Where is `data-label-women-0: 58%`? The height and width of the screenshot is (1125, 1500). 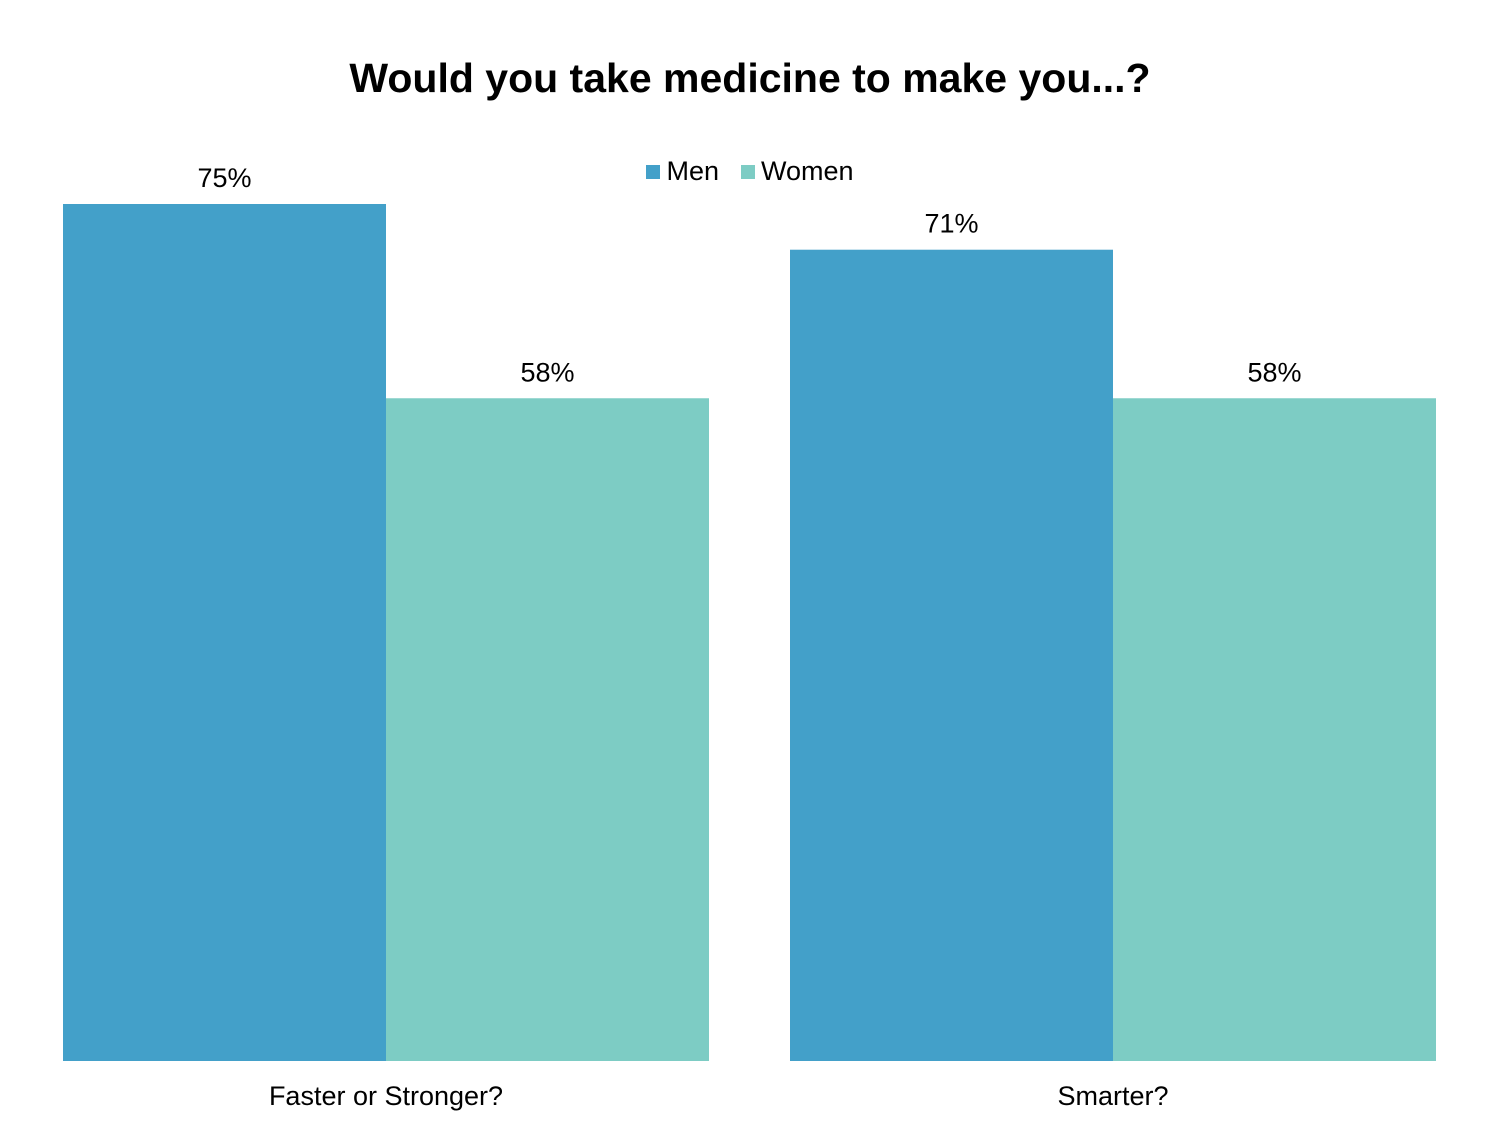 data-label-women-0: 58% is located at coordinates (547, 372).